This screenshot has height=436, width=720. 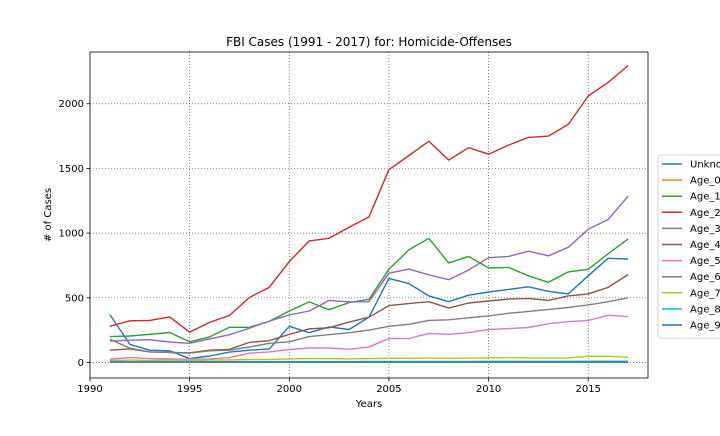 I want to click on legend-label: Age_6, so click(x=705, y=277).